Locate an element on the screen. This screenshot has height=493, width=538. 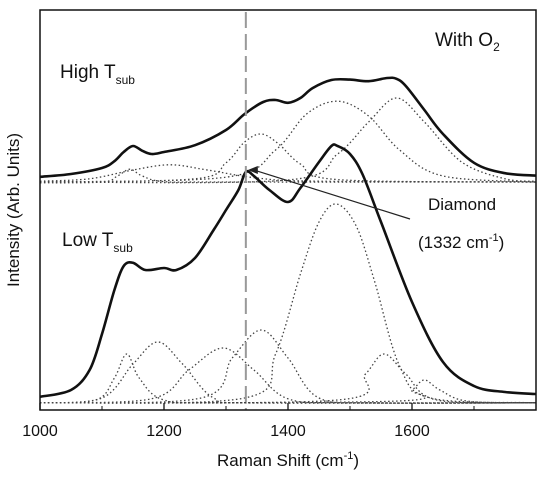
low-tsub-label-main: Low T is located at coordinates (88, 240).